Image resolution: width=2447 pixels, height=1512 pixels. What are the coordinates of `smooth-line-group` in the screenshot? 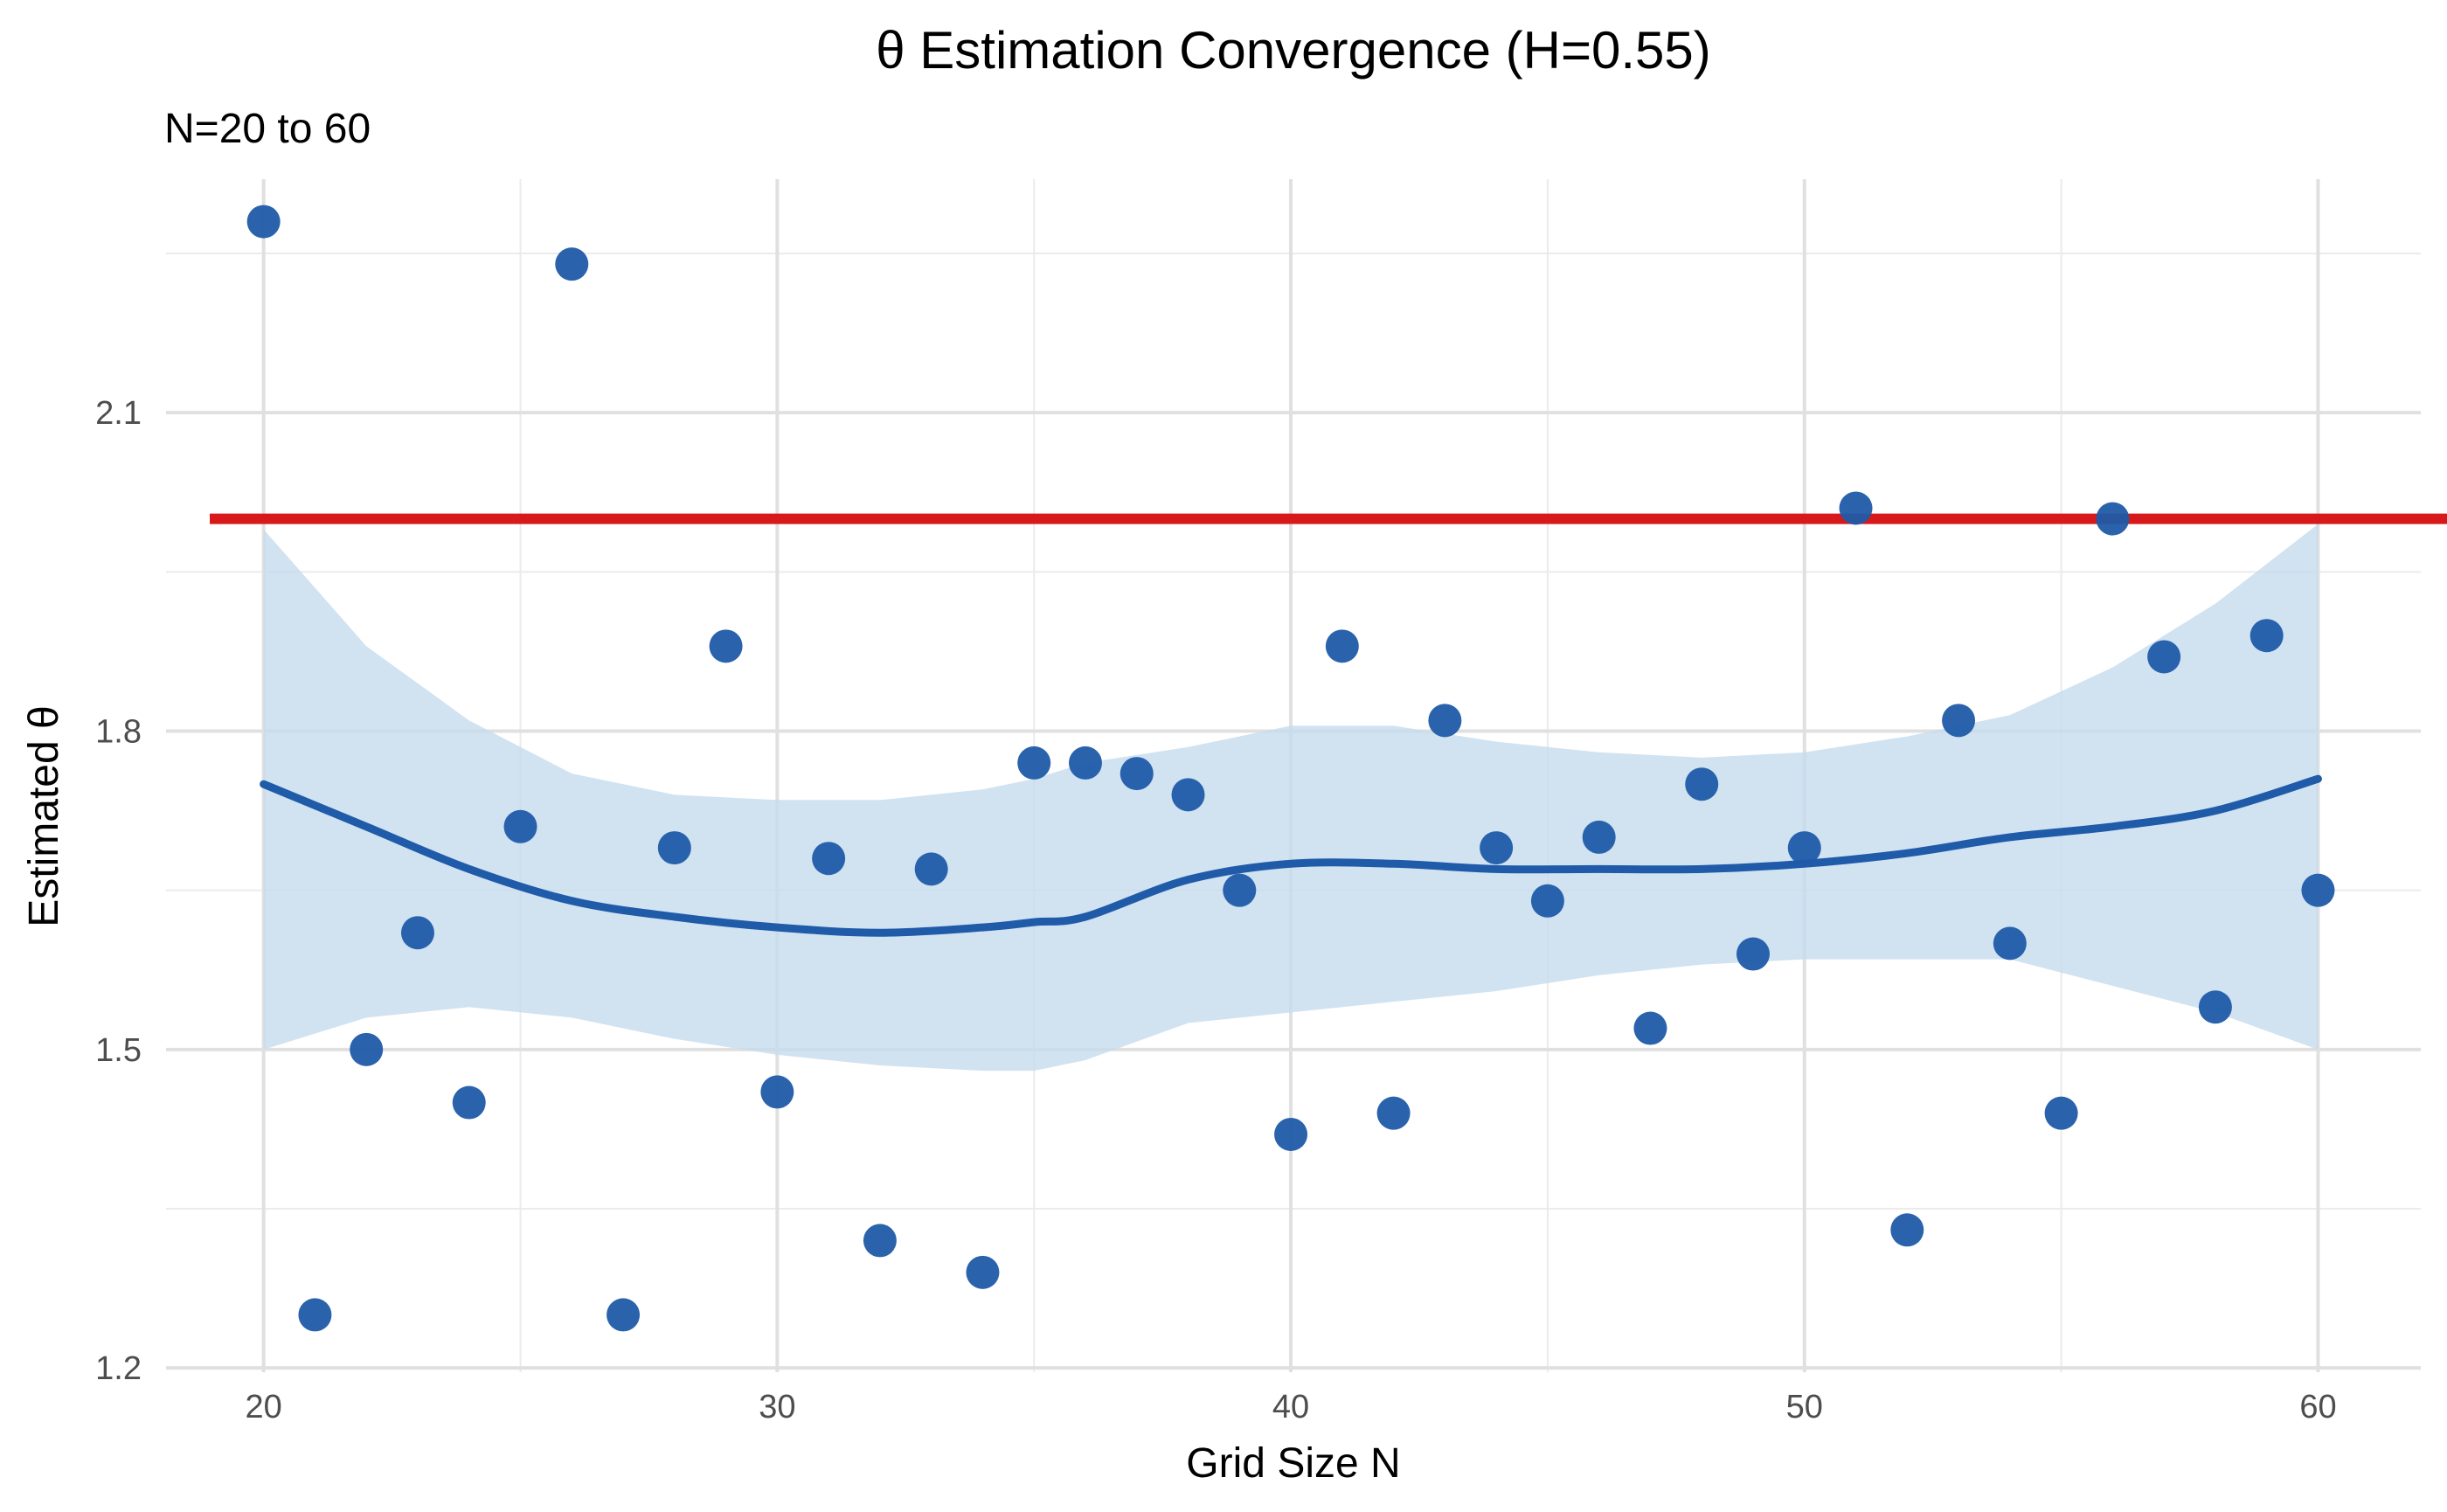 It's located at (1291, 855).